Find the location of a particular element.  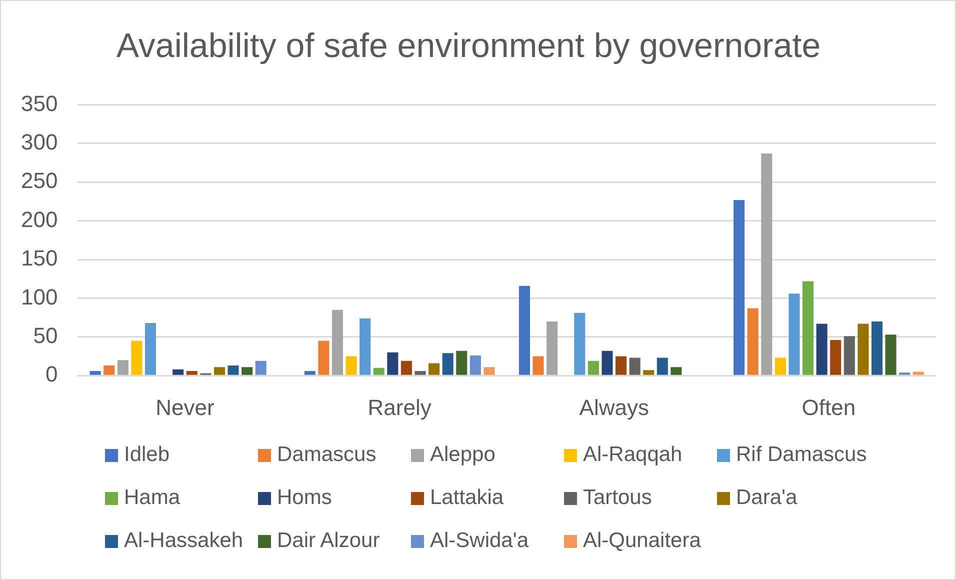

legend-label: Aleppo is located at coordinates (463, 455).